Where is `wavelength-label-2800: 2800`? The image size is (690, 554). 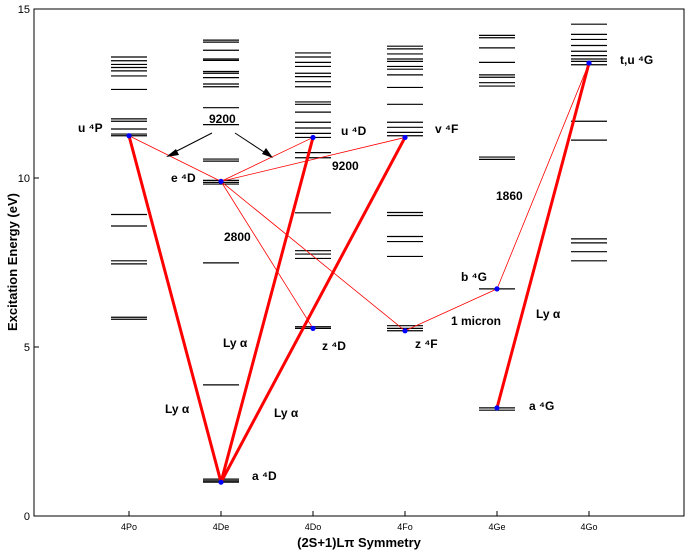 wavelength-label-2800: 2800 is located at coordinates (237, 237).